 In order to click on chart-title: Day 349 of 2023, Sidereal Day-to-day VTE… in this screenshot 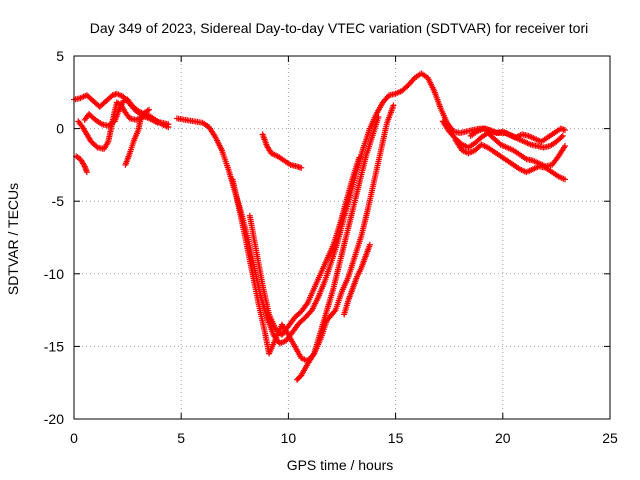, I will do `click(339, 28)`.